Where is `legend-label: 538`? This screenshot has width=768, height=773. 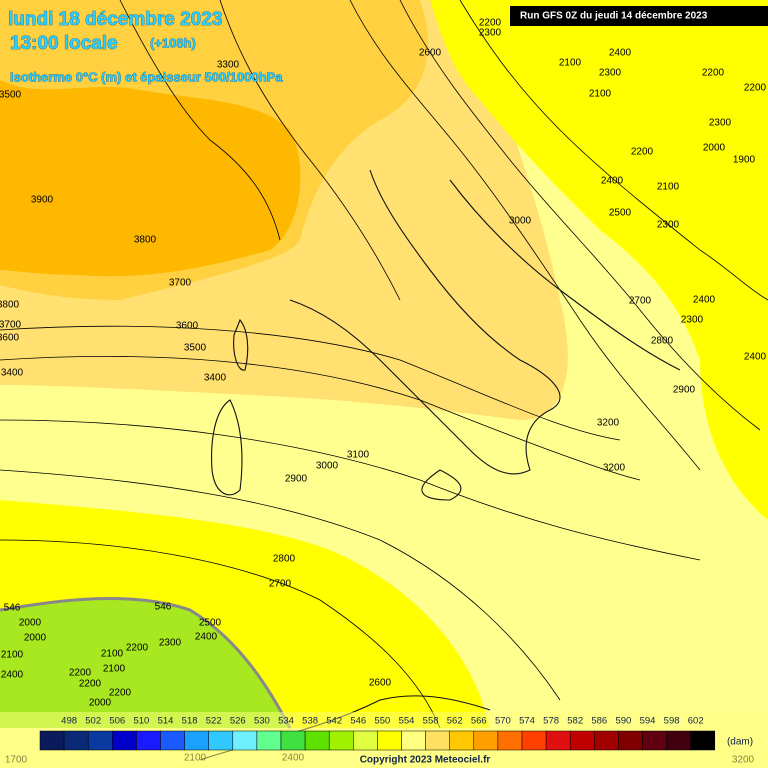 legend-label: 538 is located at coordinates (310, 721).